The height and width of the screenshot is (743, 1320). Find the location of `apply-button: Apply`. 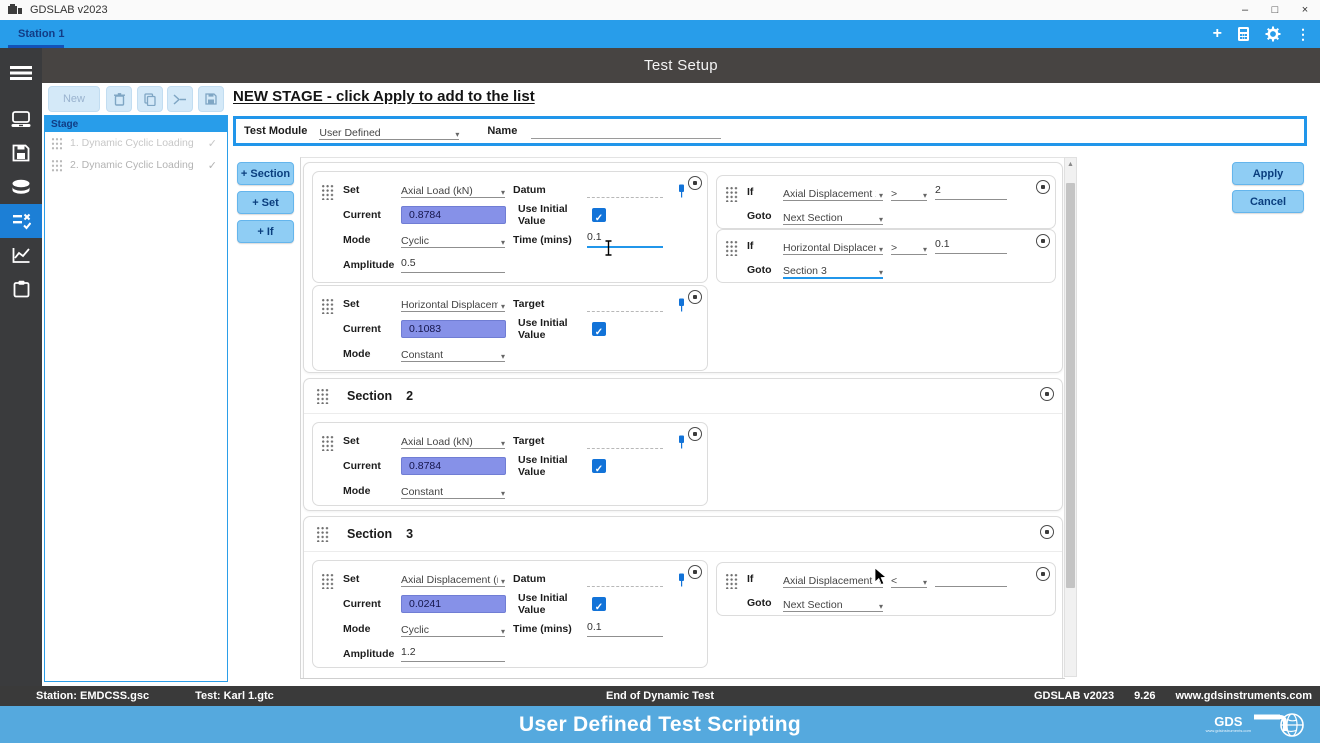

apply-button: Apply is located at coordinates (1268, 173).